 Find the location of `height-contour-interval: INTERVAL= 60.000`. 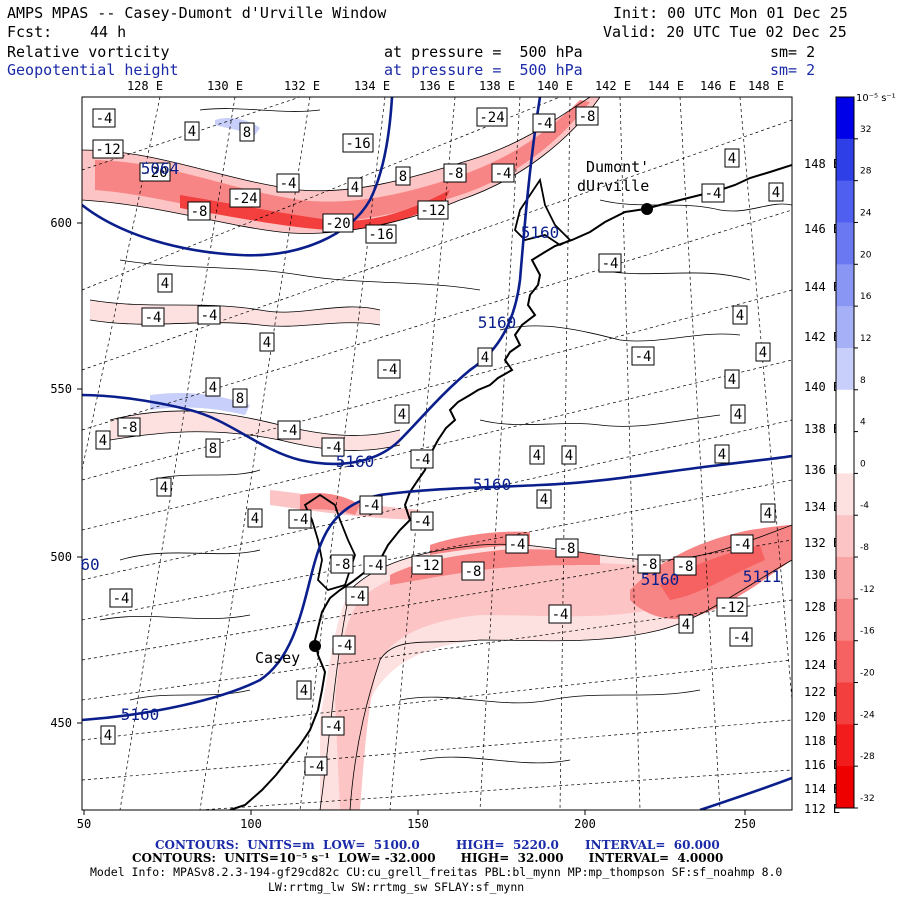

height-contour-interval: INTERVAL= 60.000 is located at coordinates (652, 845).